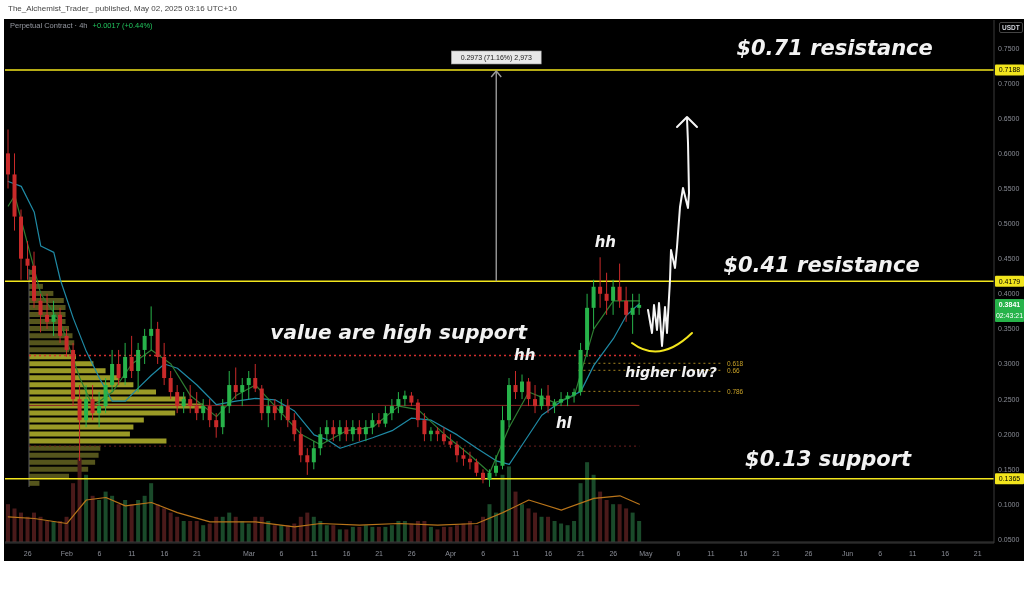  I want to click on annotation: $0.41 resistance, so click(821, 265).